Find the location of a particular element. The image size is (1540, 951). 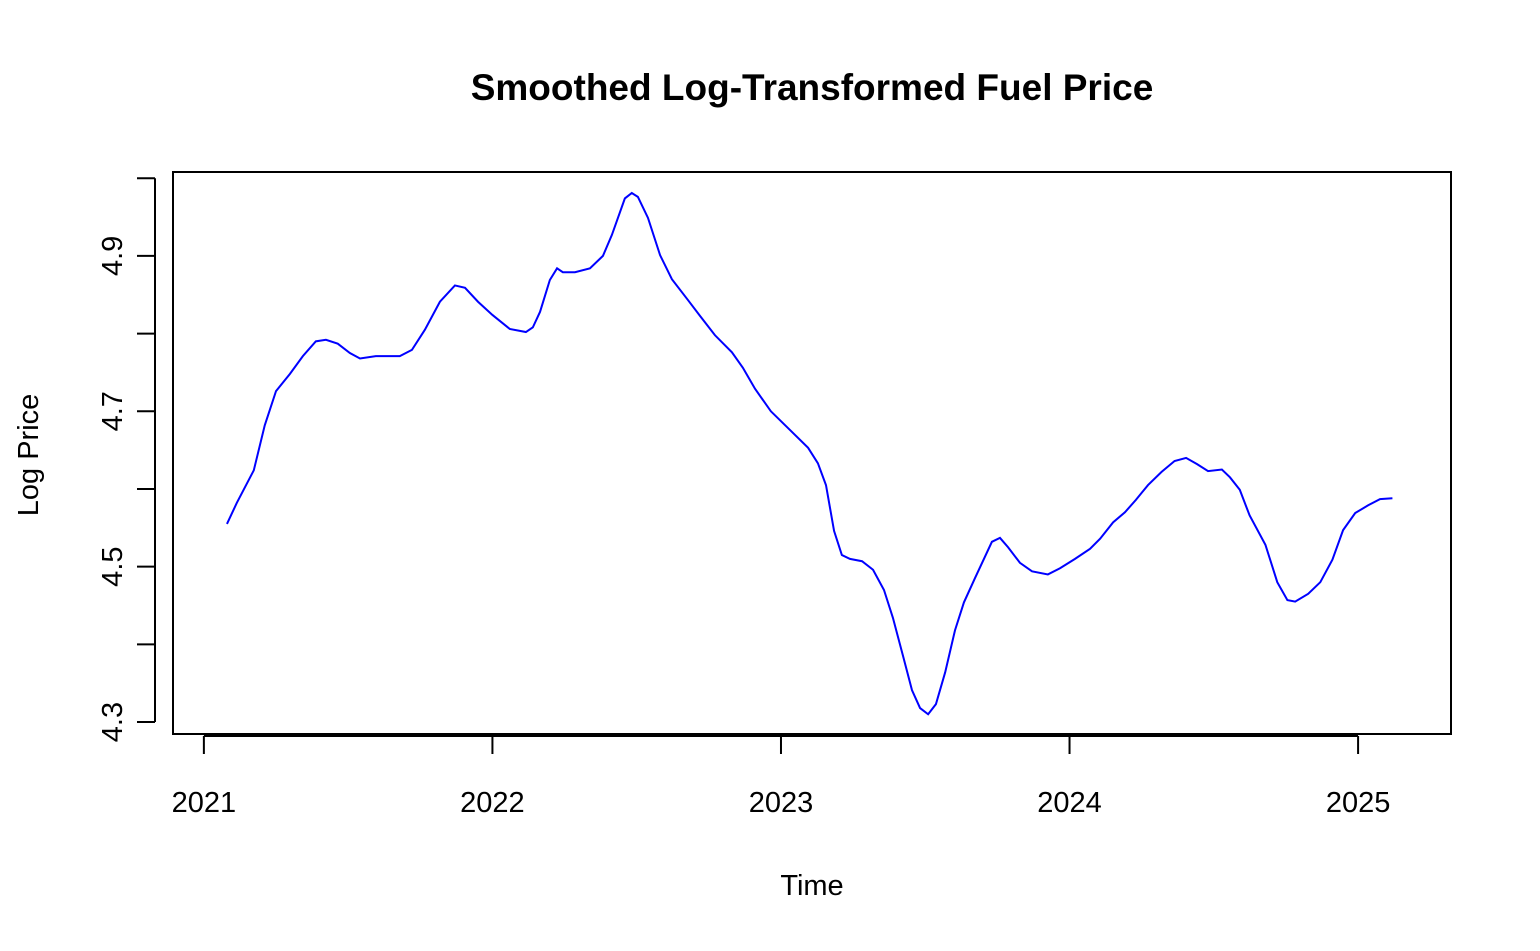

x-tick-label: 2023 is located at coordinates (781, 803).